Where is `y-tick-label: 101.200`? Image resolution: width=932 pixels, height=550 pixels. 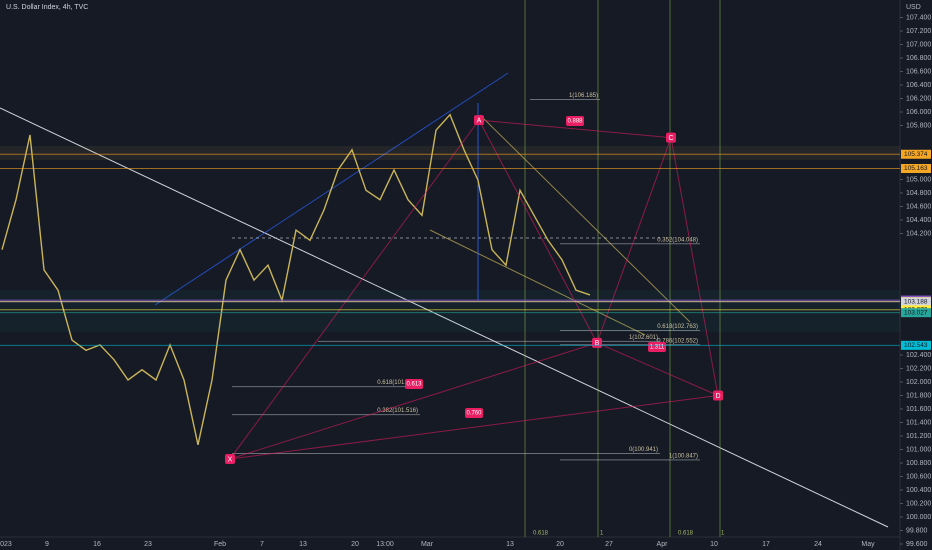 y-tick-label: 101.200 is located at coordinates (918, 436).